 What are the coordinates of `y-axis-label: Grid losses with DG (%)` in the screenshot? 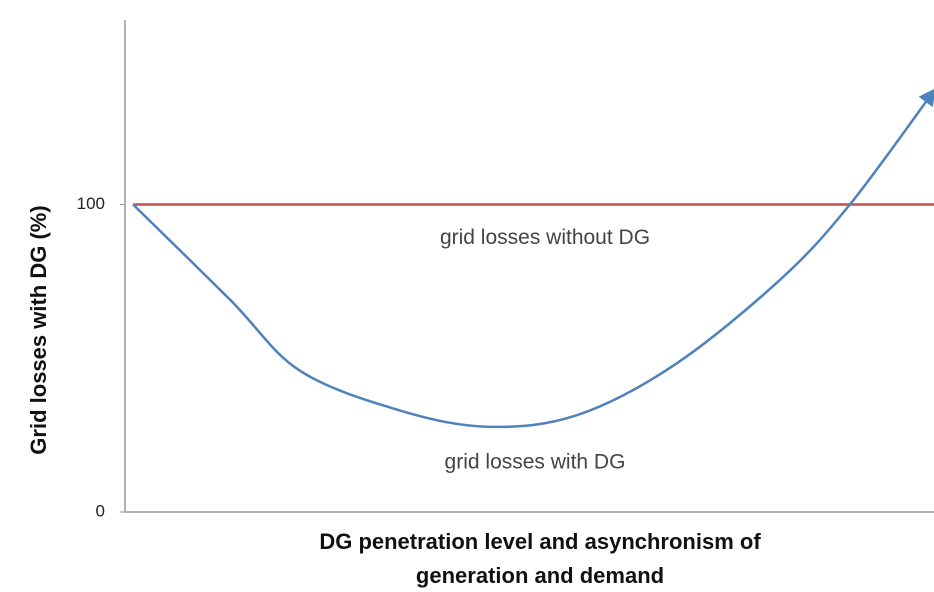 It's located at (38, 329).